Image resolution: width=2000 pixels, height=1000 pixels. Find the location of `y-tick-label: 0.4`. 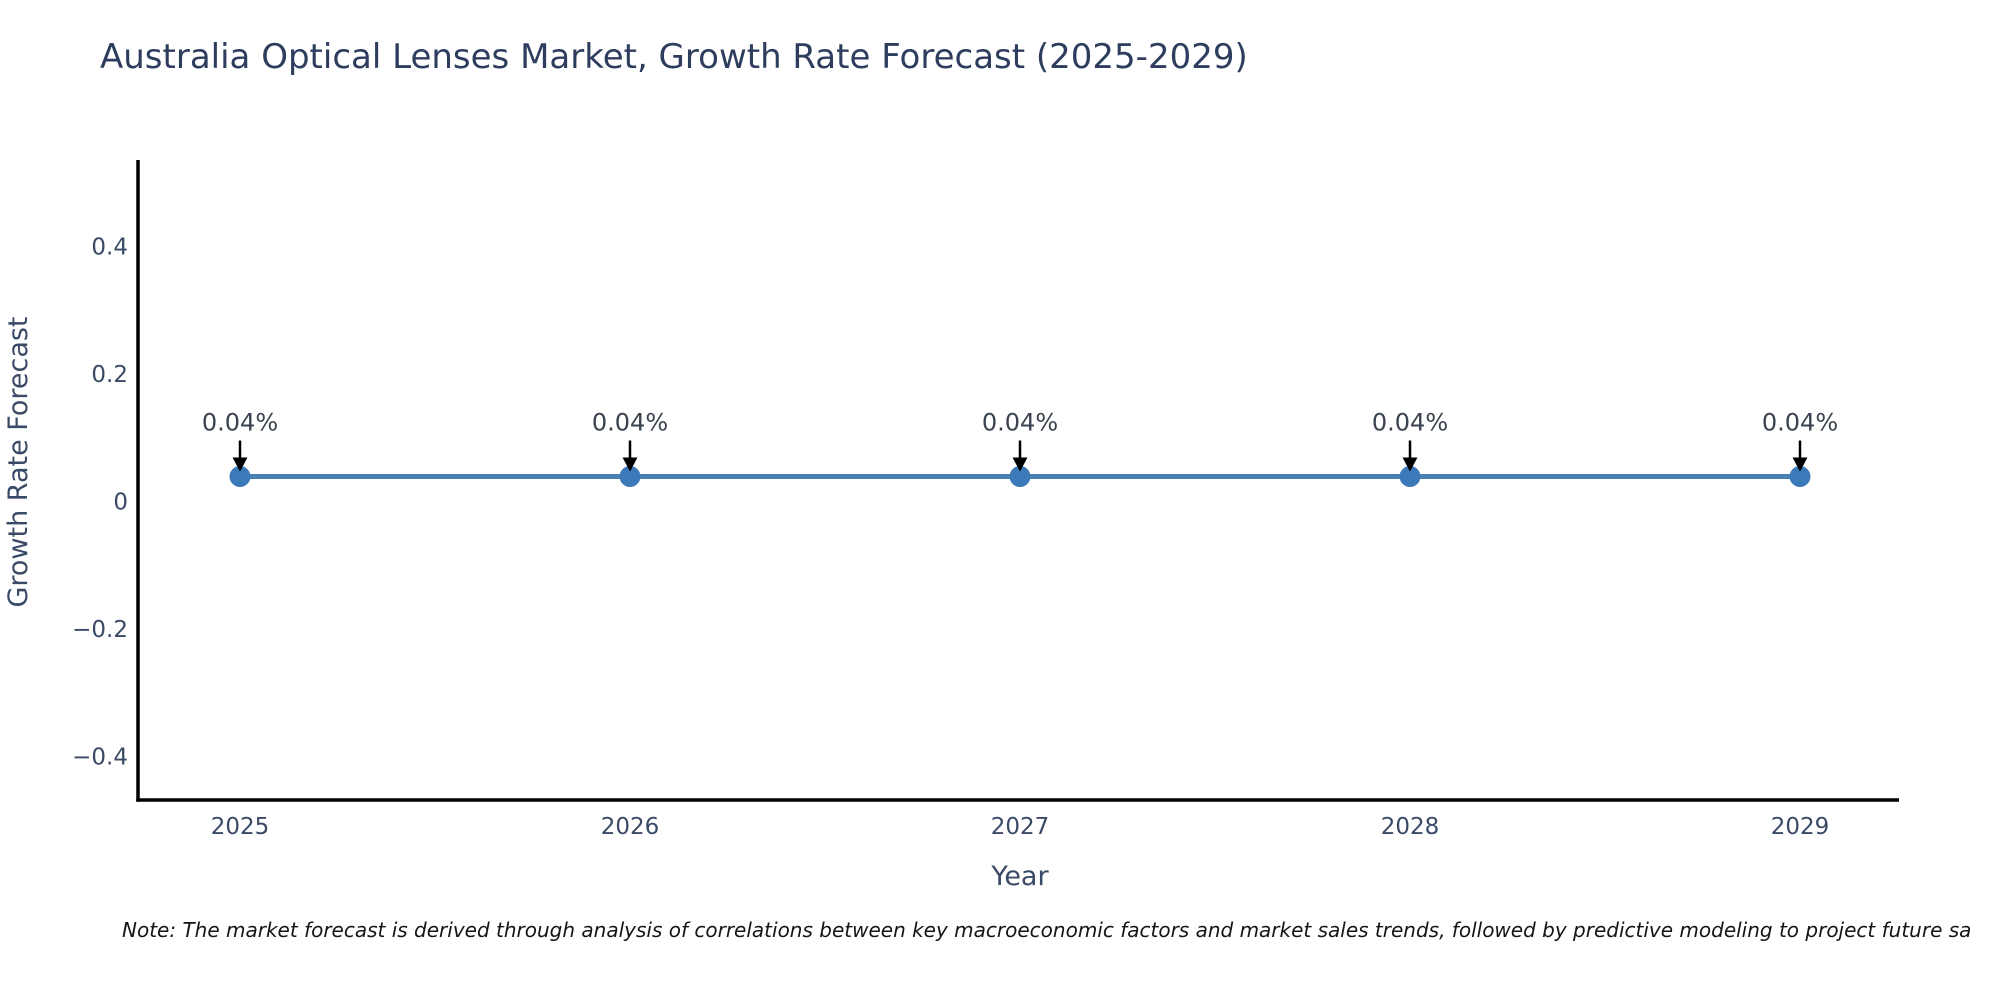

y-tick-label: 0.4 is located at coordinates (109, 248).